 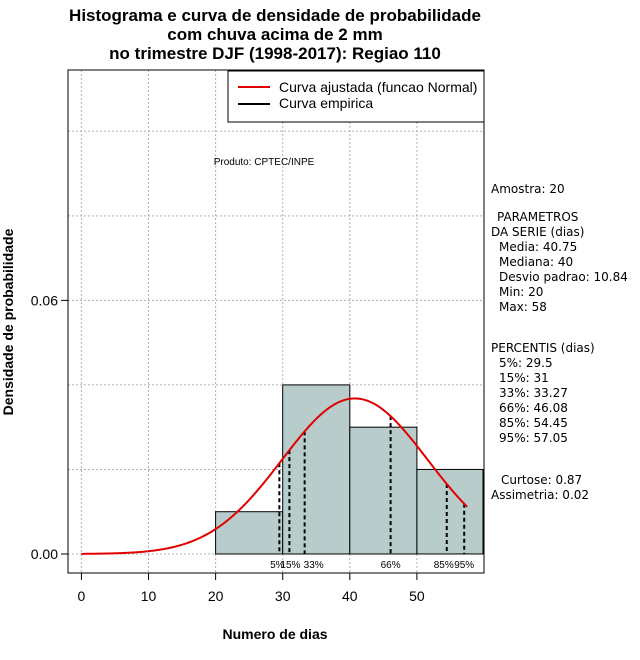 What do you see at coordinates (533, 408) in the screenshot?
I see `percentile-66: 66%: 46.08` at bounding box center [533, 408].